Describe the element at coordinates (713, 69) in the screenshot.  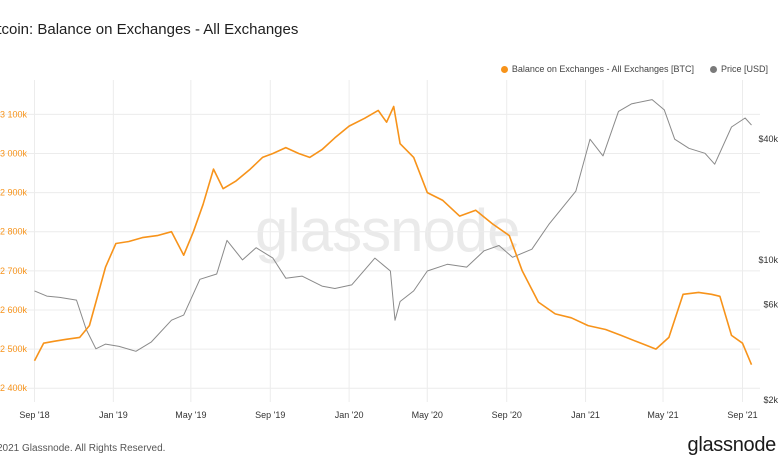
I see `legend-dot-price` at that location.